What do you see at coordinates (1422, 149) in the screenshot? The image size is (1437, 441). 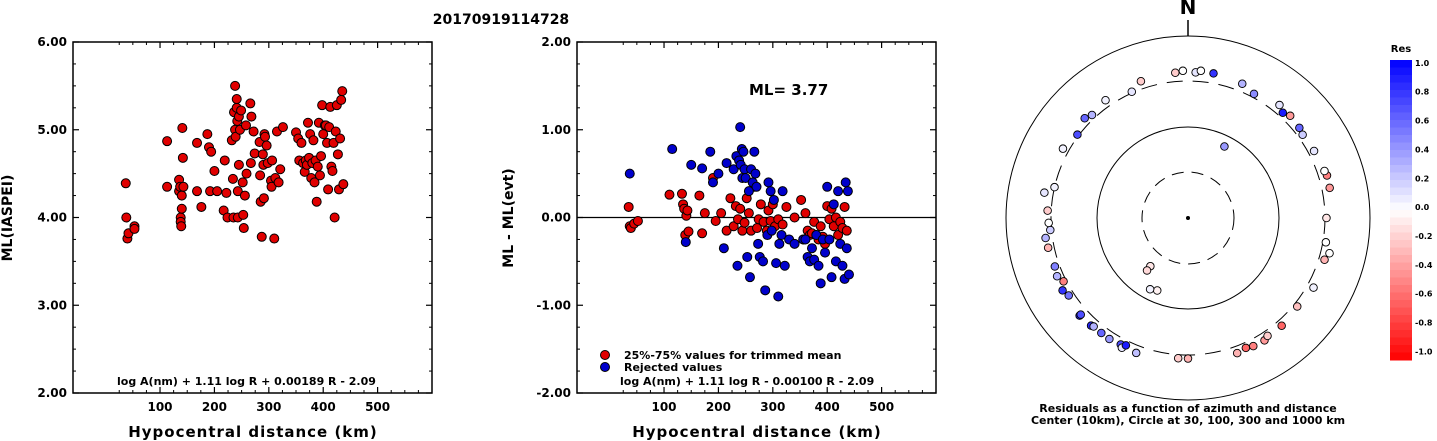 I see `colorbar-tick-label: 0.4` at bounding box center [1422, 149].